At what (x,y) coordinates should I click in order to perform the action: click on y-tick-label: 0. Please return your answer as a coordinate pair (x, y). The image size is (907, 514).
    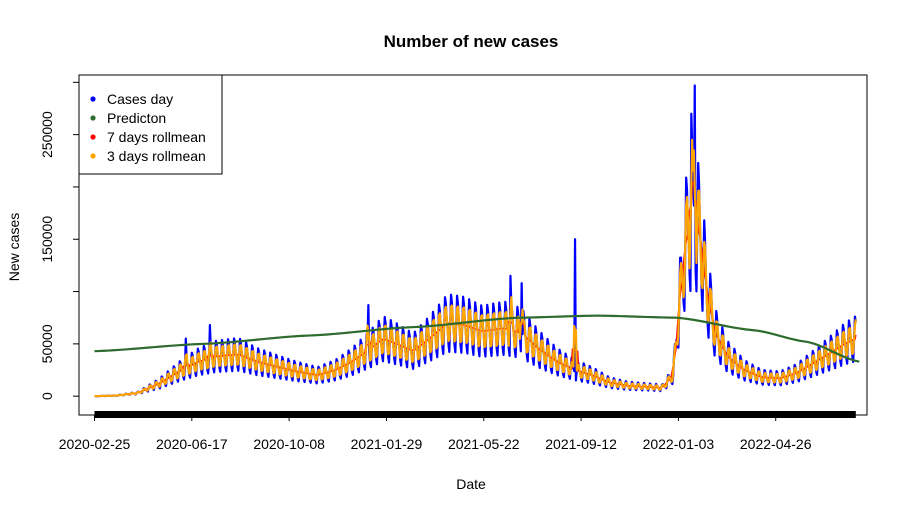
    Looking at the image, I should click on (47, 396).